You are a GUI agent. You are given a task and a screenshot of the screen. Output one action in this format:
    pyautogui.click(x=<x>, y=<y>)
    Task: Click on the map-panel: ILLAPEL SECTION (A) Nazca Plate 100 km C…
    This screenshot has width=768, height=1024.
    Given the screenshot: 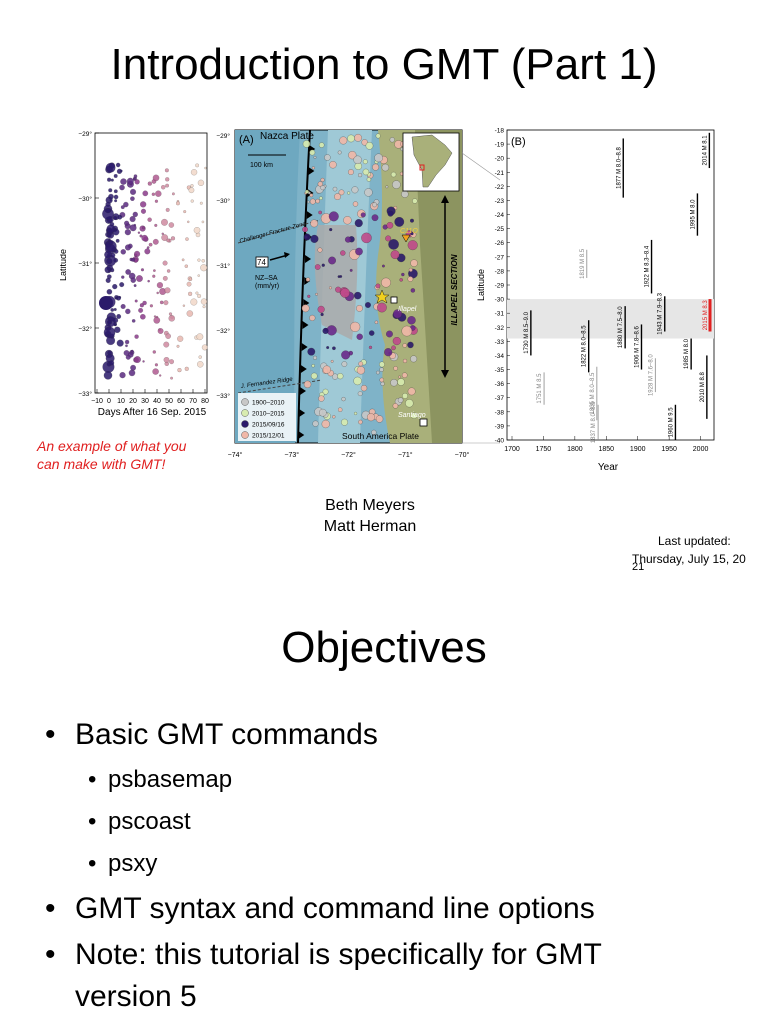 What is the action you would take?
    pyautogui.click(x=343, y=294)
    